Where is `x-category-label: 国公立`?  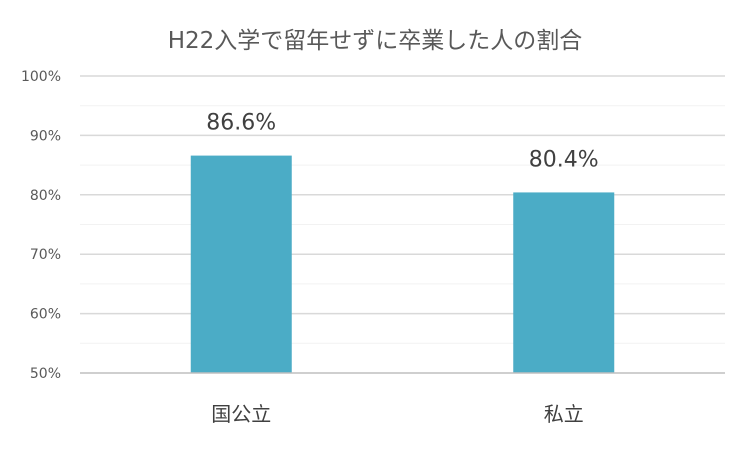 x-category-label: 国公立 is located at coordinates (241, 414).